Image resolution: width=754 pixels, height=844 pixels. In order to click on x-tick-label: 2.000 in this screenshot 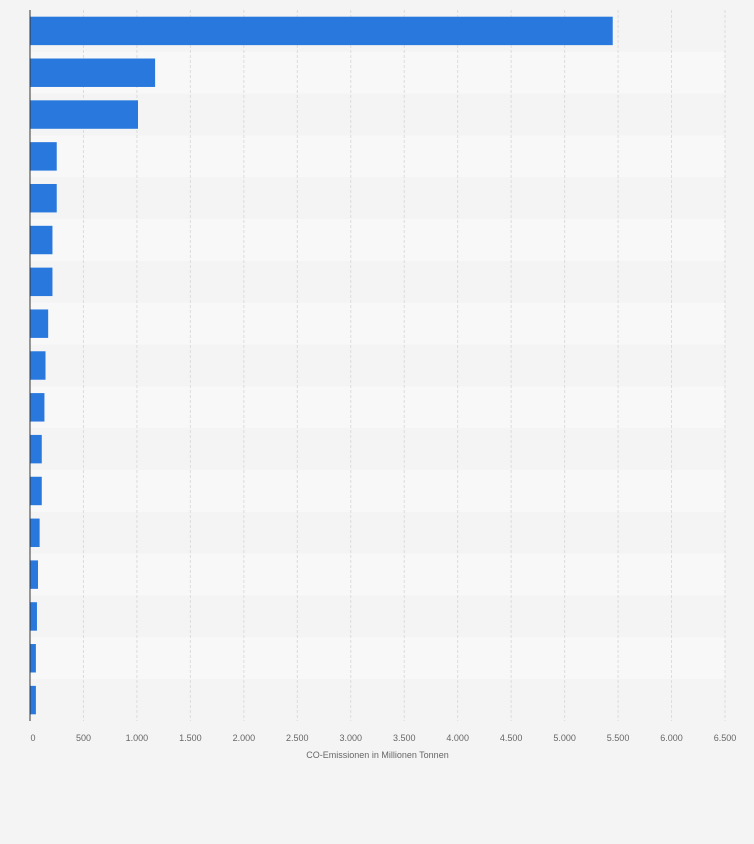, I will do `click(244, 738)`.